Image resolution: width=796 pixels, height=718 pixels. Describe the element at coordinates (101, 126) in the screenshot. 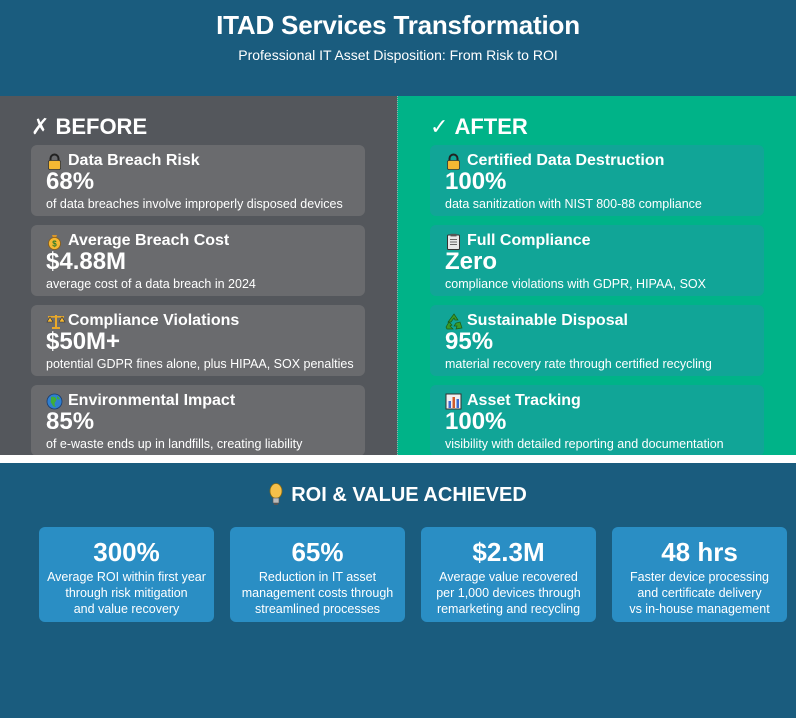

I see `before-title: BEFORE` at that location.